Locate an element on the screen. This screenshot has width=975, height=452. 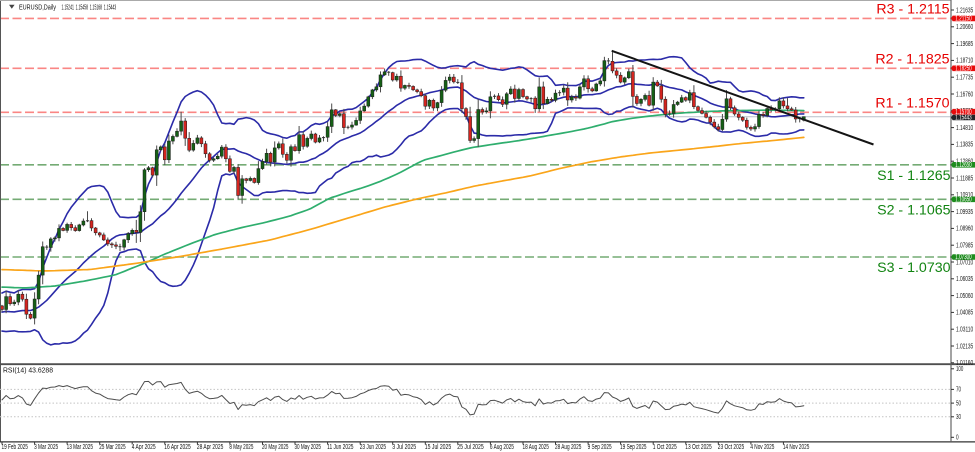
svg-text: 1.06035 is located at coordinates (964, 279).